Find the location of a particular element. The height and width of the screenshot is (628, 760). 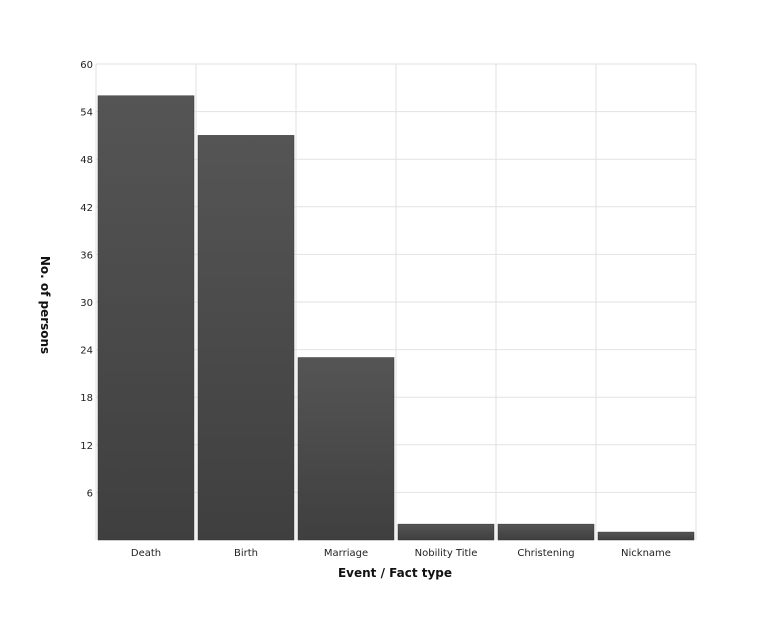

y-tick-label: 42 is located at coordinates (86, 208).